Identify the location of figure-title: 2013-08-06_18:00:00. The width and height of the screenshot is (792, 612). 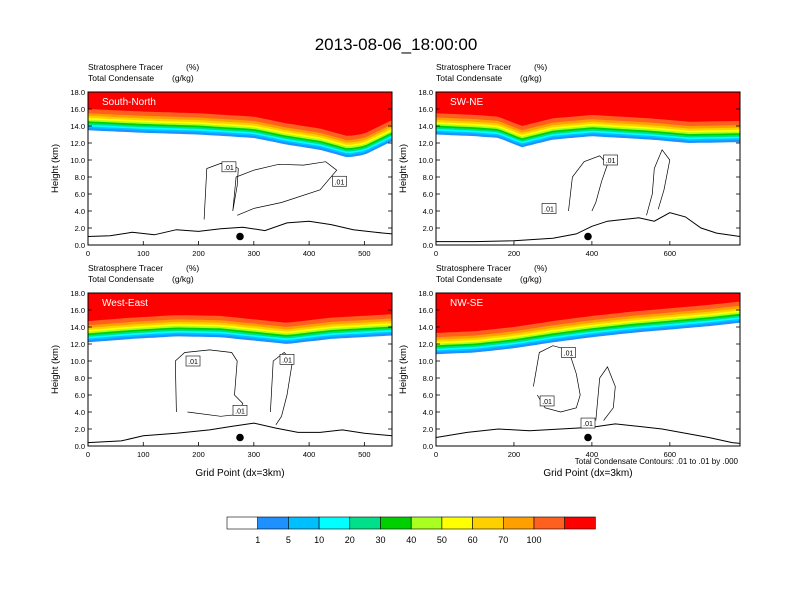
(396, 44).